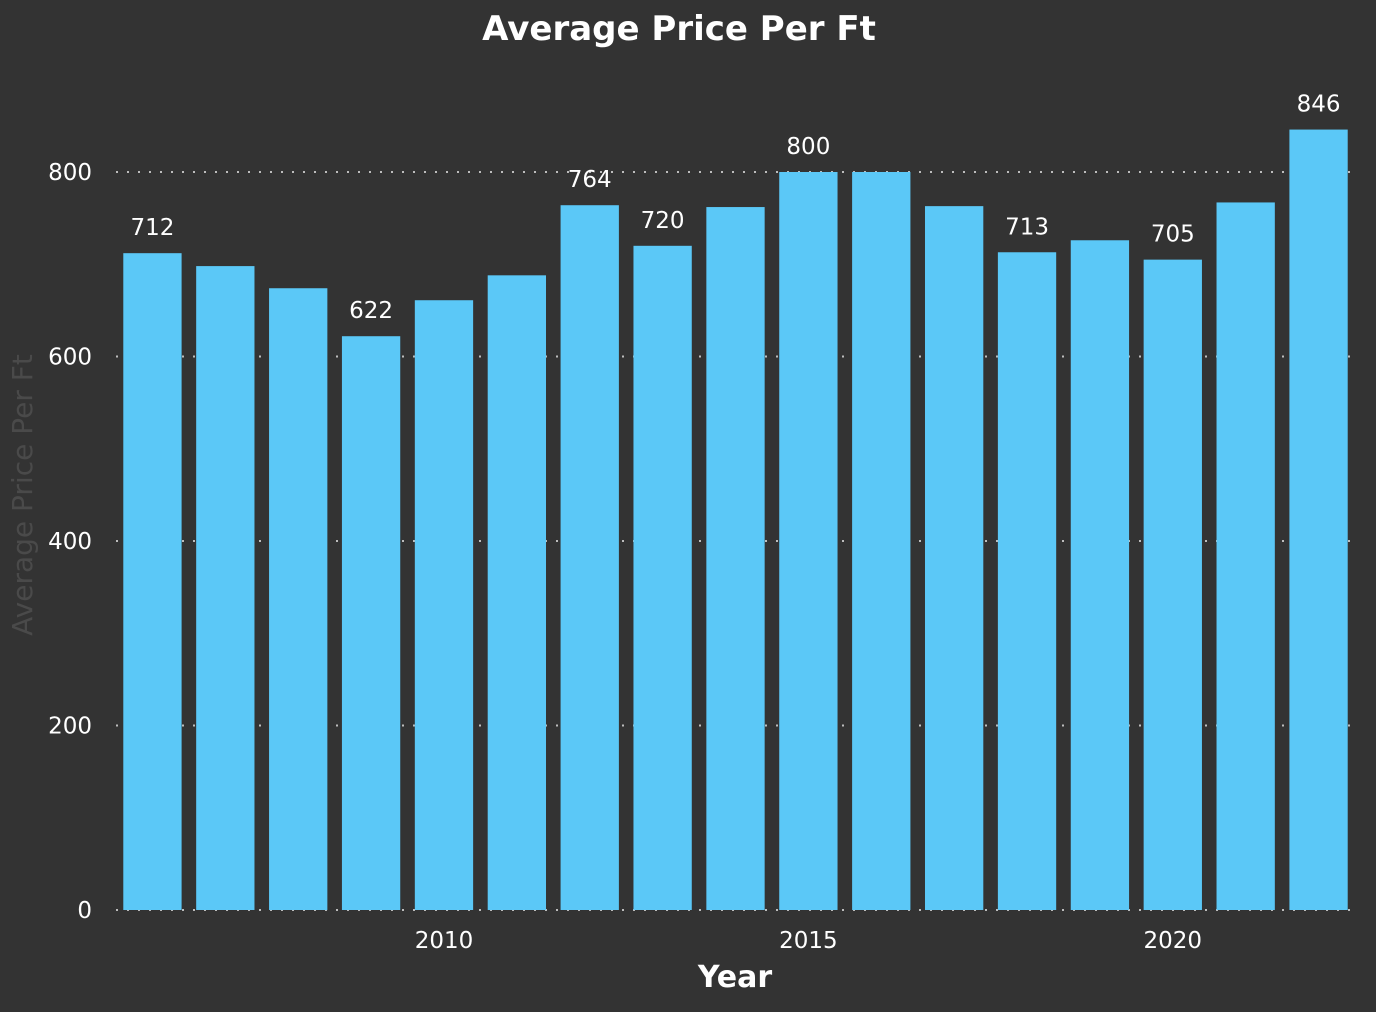 The image size is (1376, 1012). I want to click on bar-2016, so click(881, 541).